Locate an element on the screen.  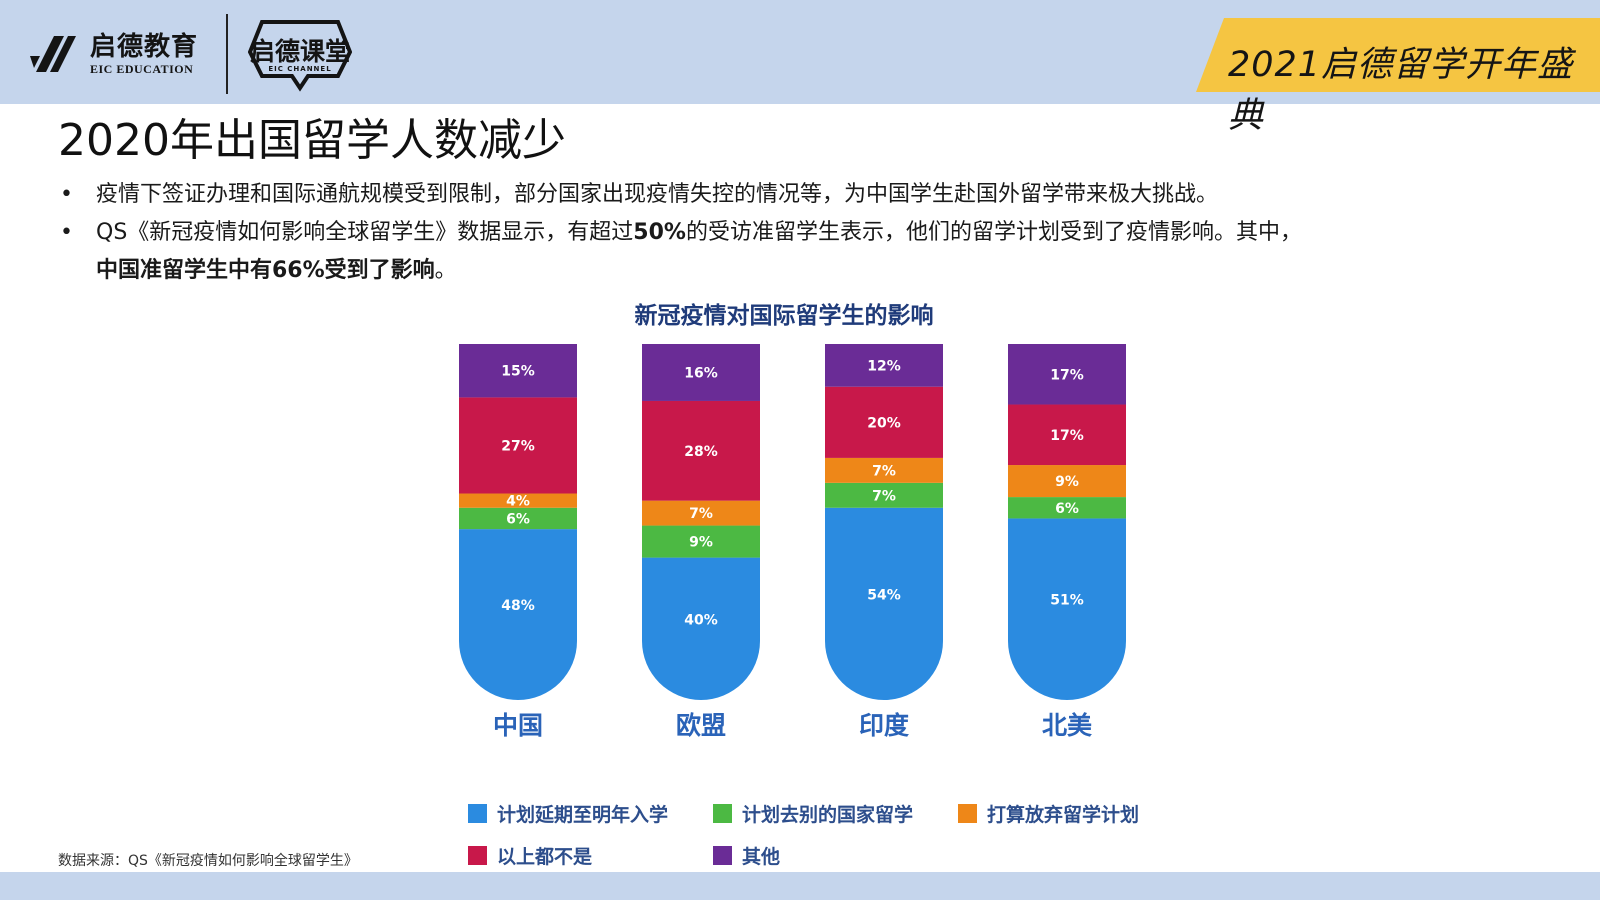
data-label: 4% is located at coordinates (518, 502).